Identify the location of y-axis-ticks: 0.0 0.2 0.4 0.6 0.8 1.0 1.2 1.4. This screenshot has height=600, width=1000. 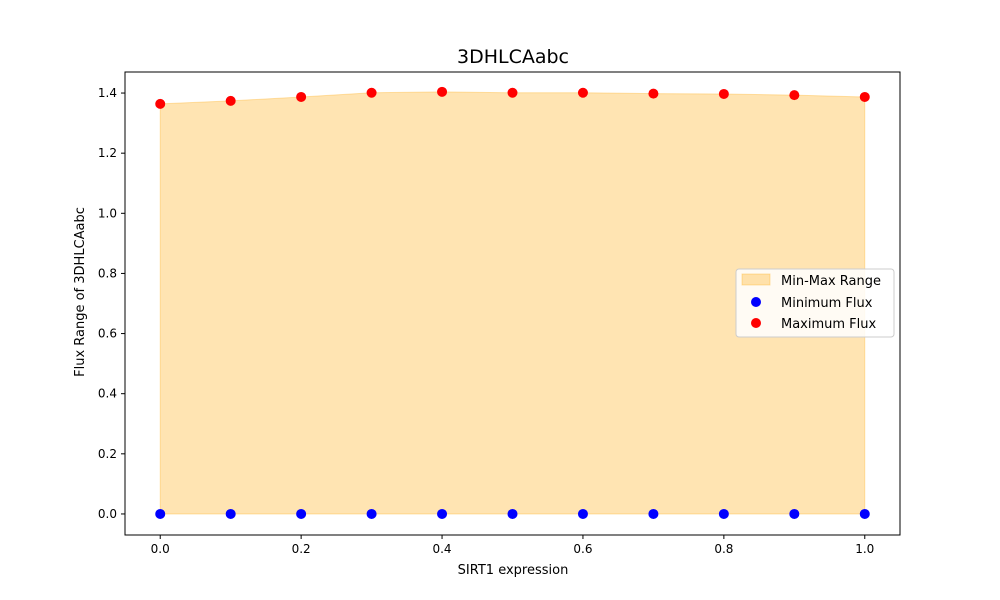
(111, 303).